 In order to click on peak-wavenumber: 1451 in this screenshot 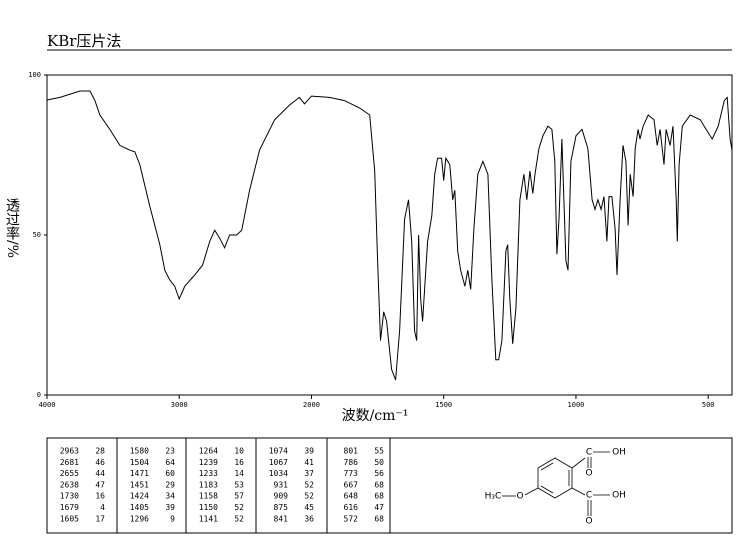, I will do `click(139, 484)`.